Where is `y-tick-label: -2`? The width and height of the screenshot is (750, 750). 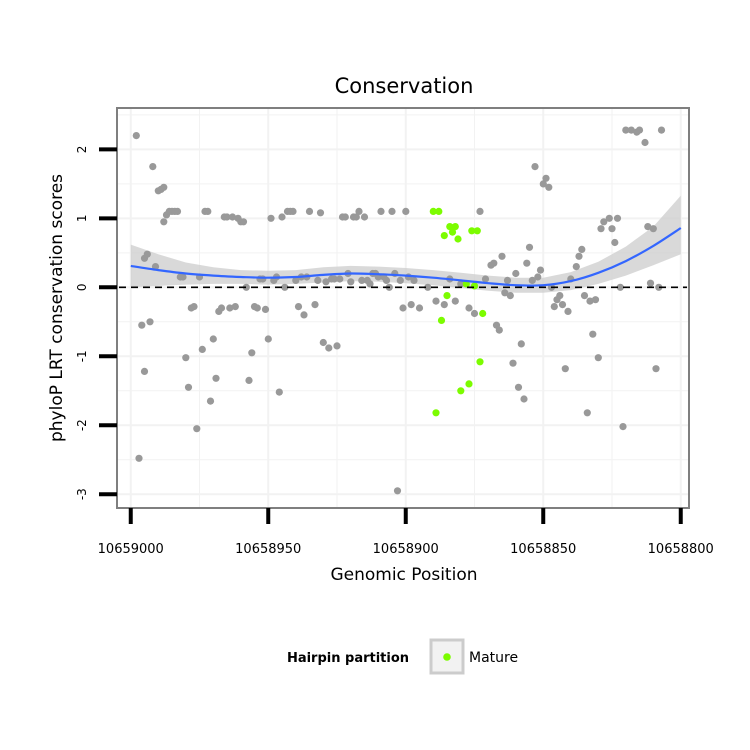
y-tick-label: -2 is located at coordinates (82, 425).